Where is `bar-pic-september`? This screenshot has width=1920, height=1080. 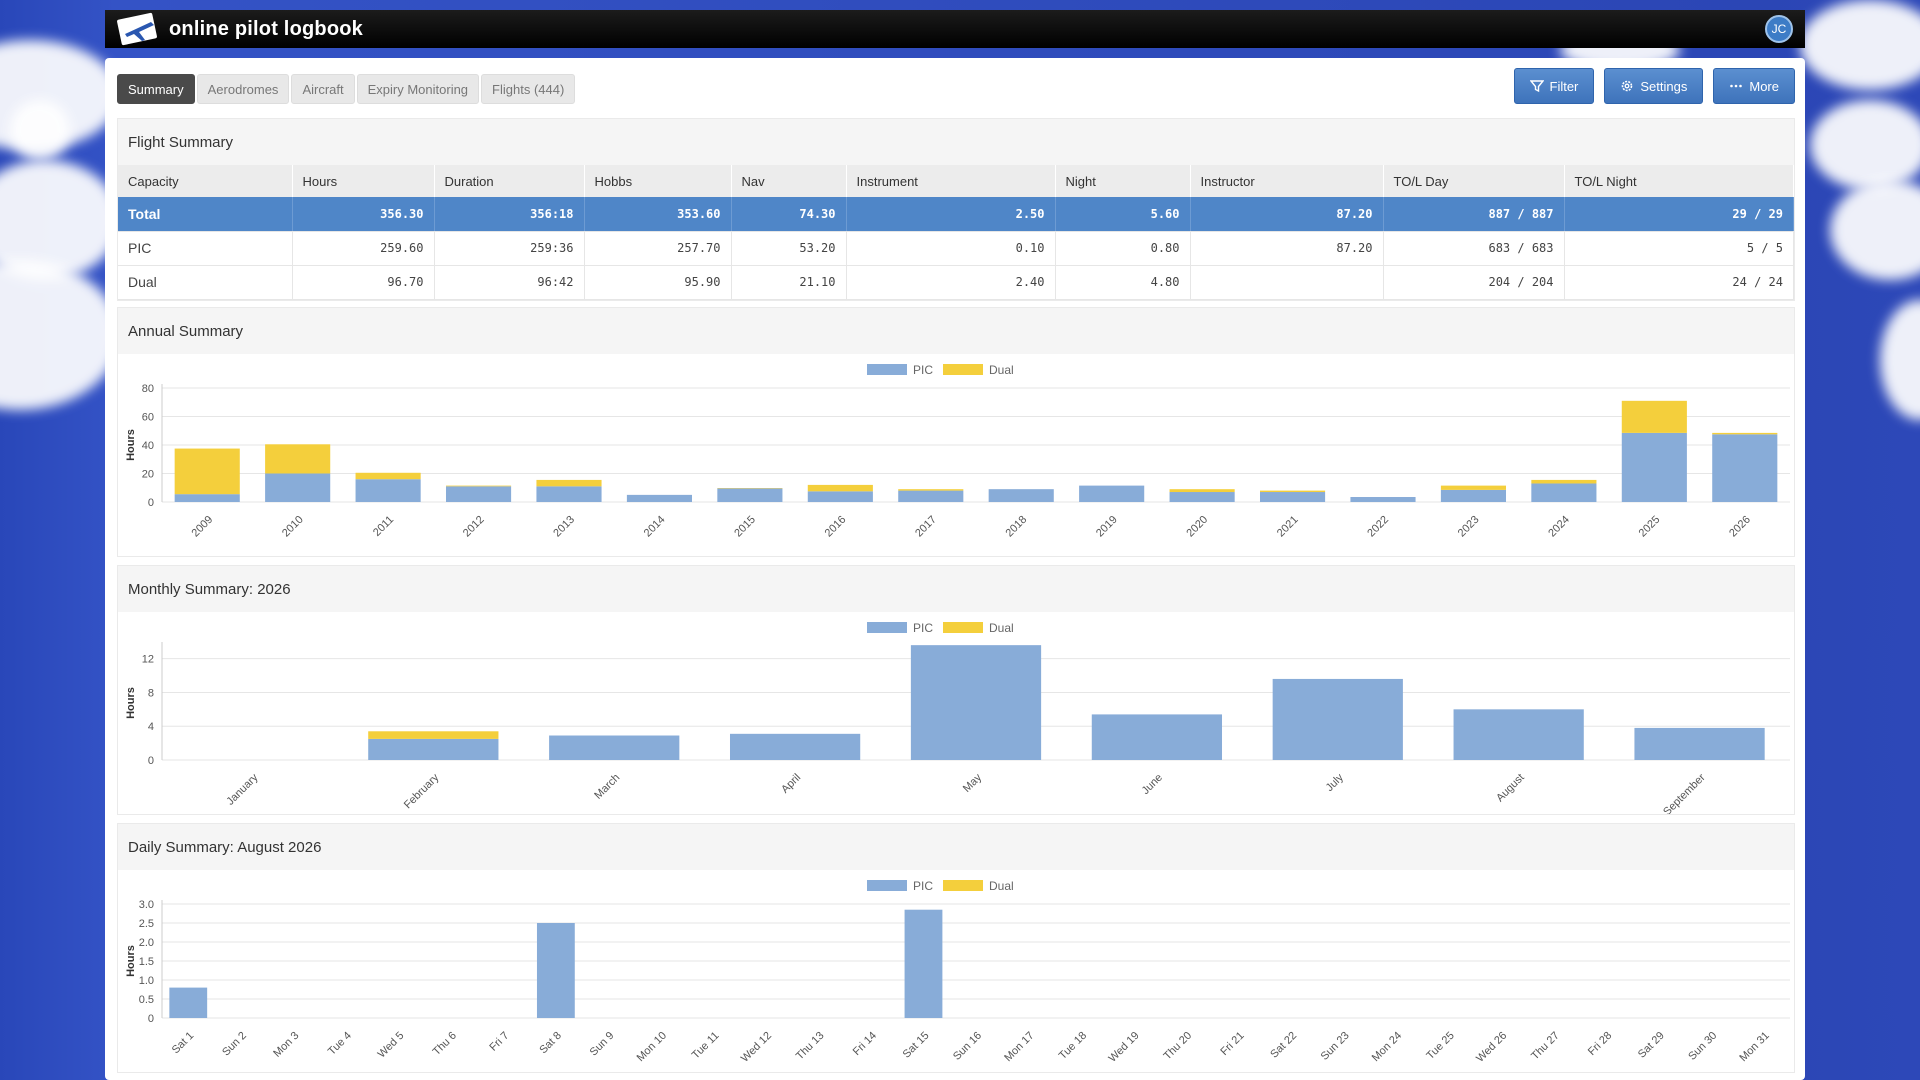
bar-pic-september is located at coordinates (1699, 743).